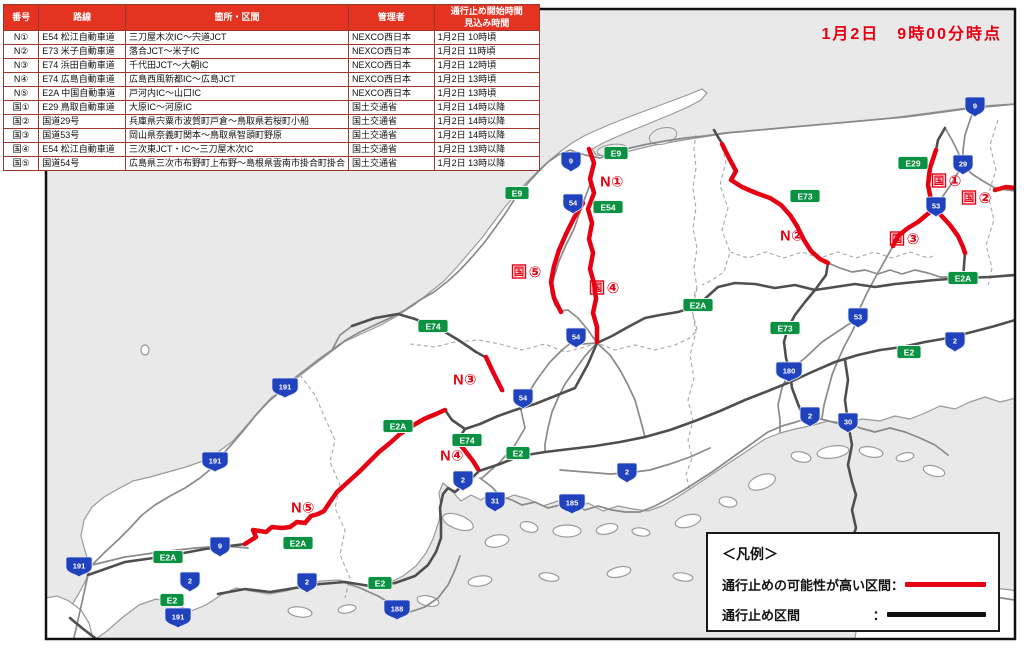 This screenshot has height=654, width=1024. What do you see at coordinates (380, 583) in the screenshot?
I see `expressway-shield-E2: E2` at bounding box center [380, 583].